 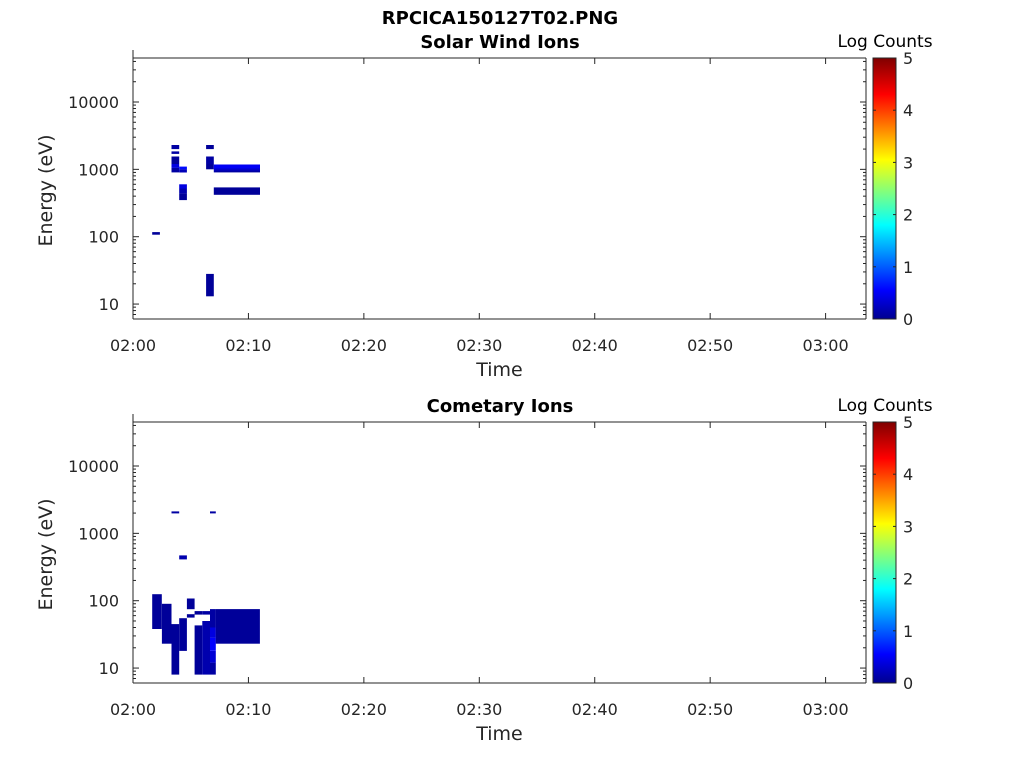 What do you see at coordinates (500, 406) in the screenshot?
I see `panel-title: Cometary Ions` at bounding box center [500, 406].